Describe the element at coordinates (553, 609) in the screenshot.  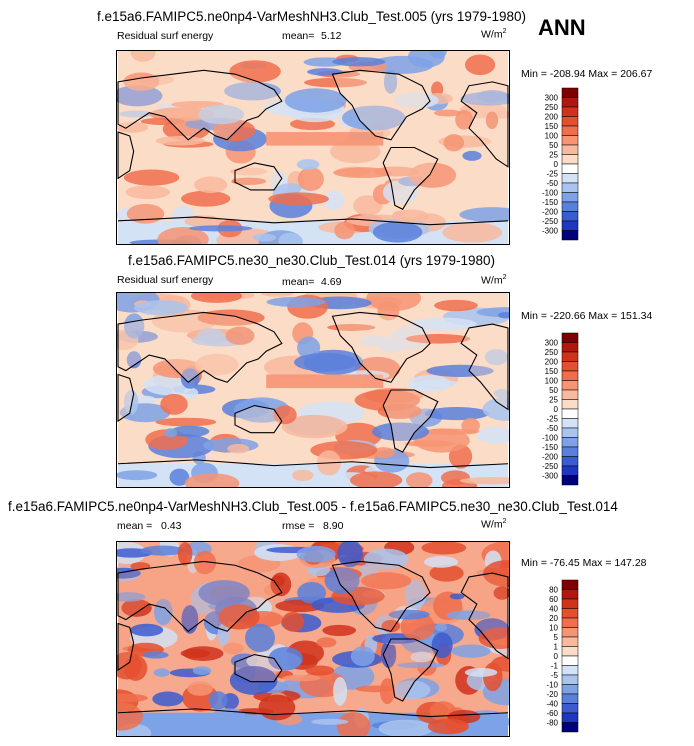
I see `colorbar-label: 40` at that location.